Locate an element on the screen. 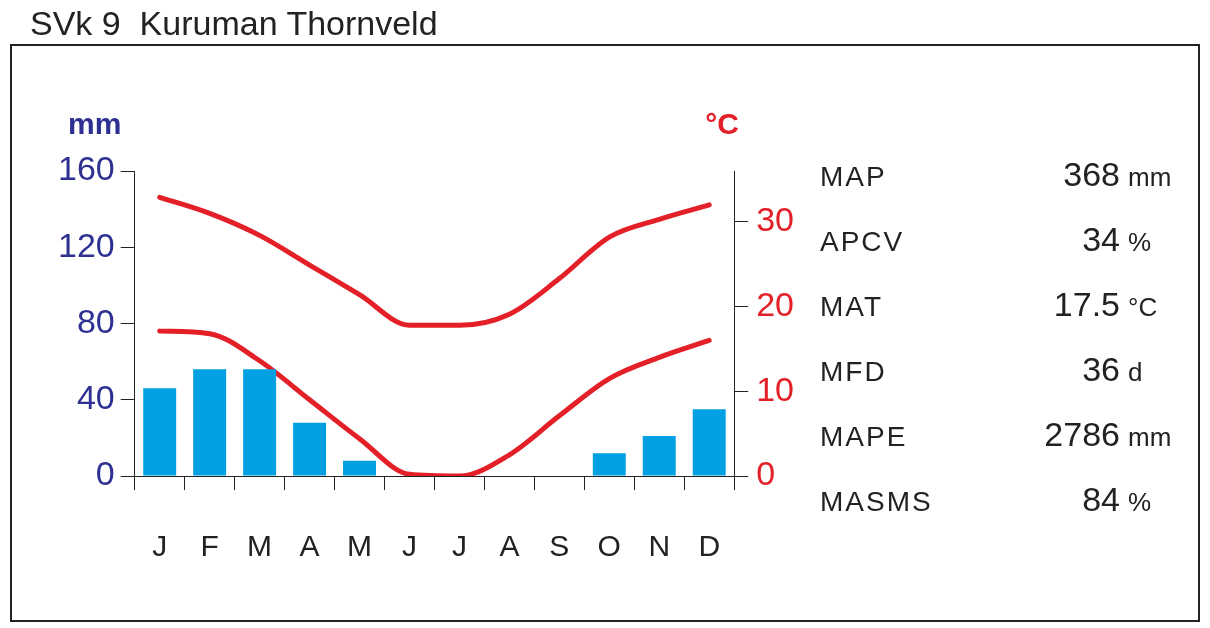 This screenshot has width=1210, height=628. y2-tick-label: 10 is located at coordinates (775, 388).